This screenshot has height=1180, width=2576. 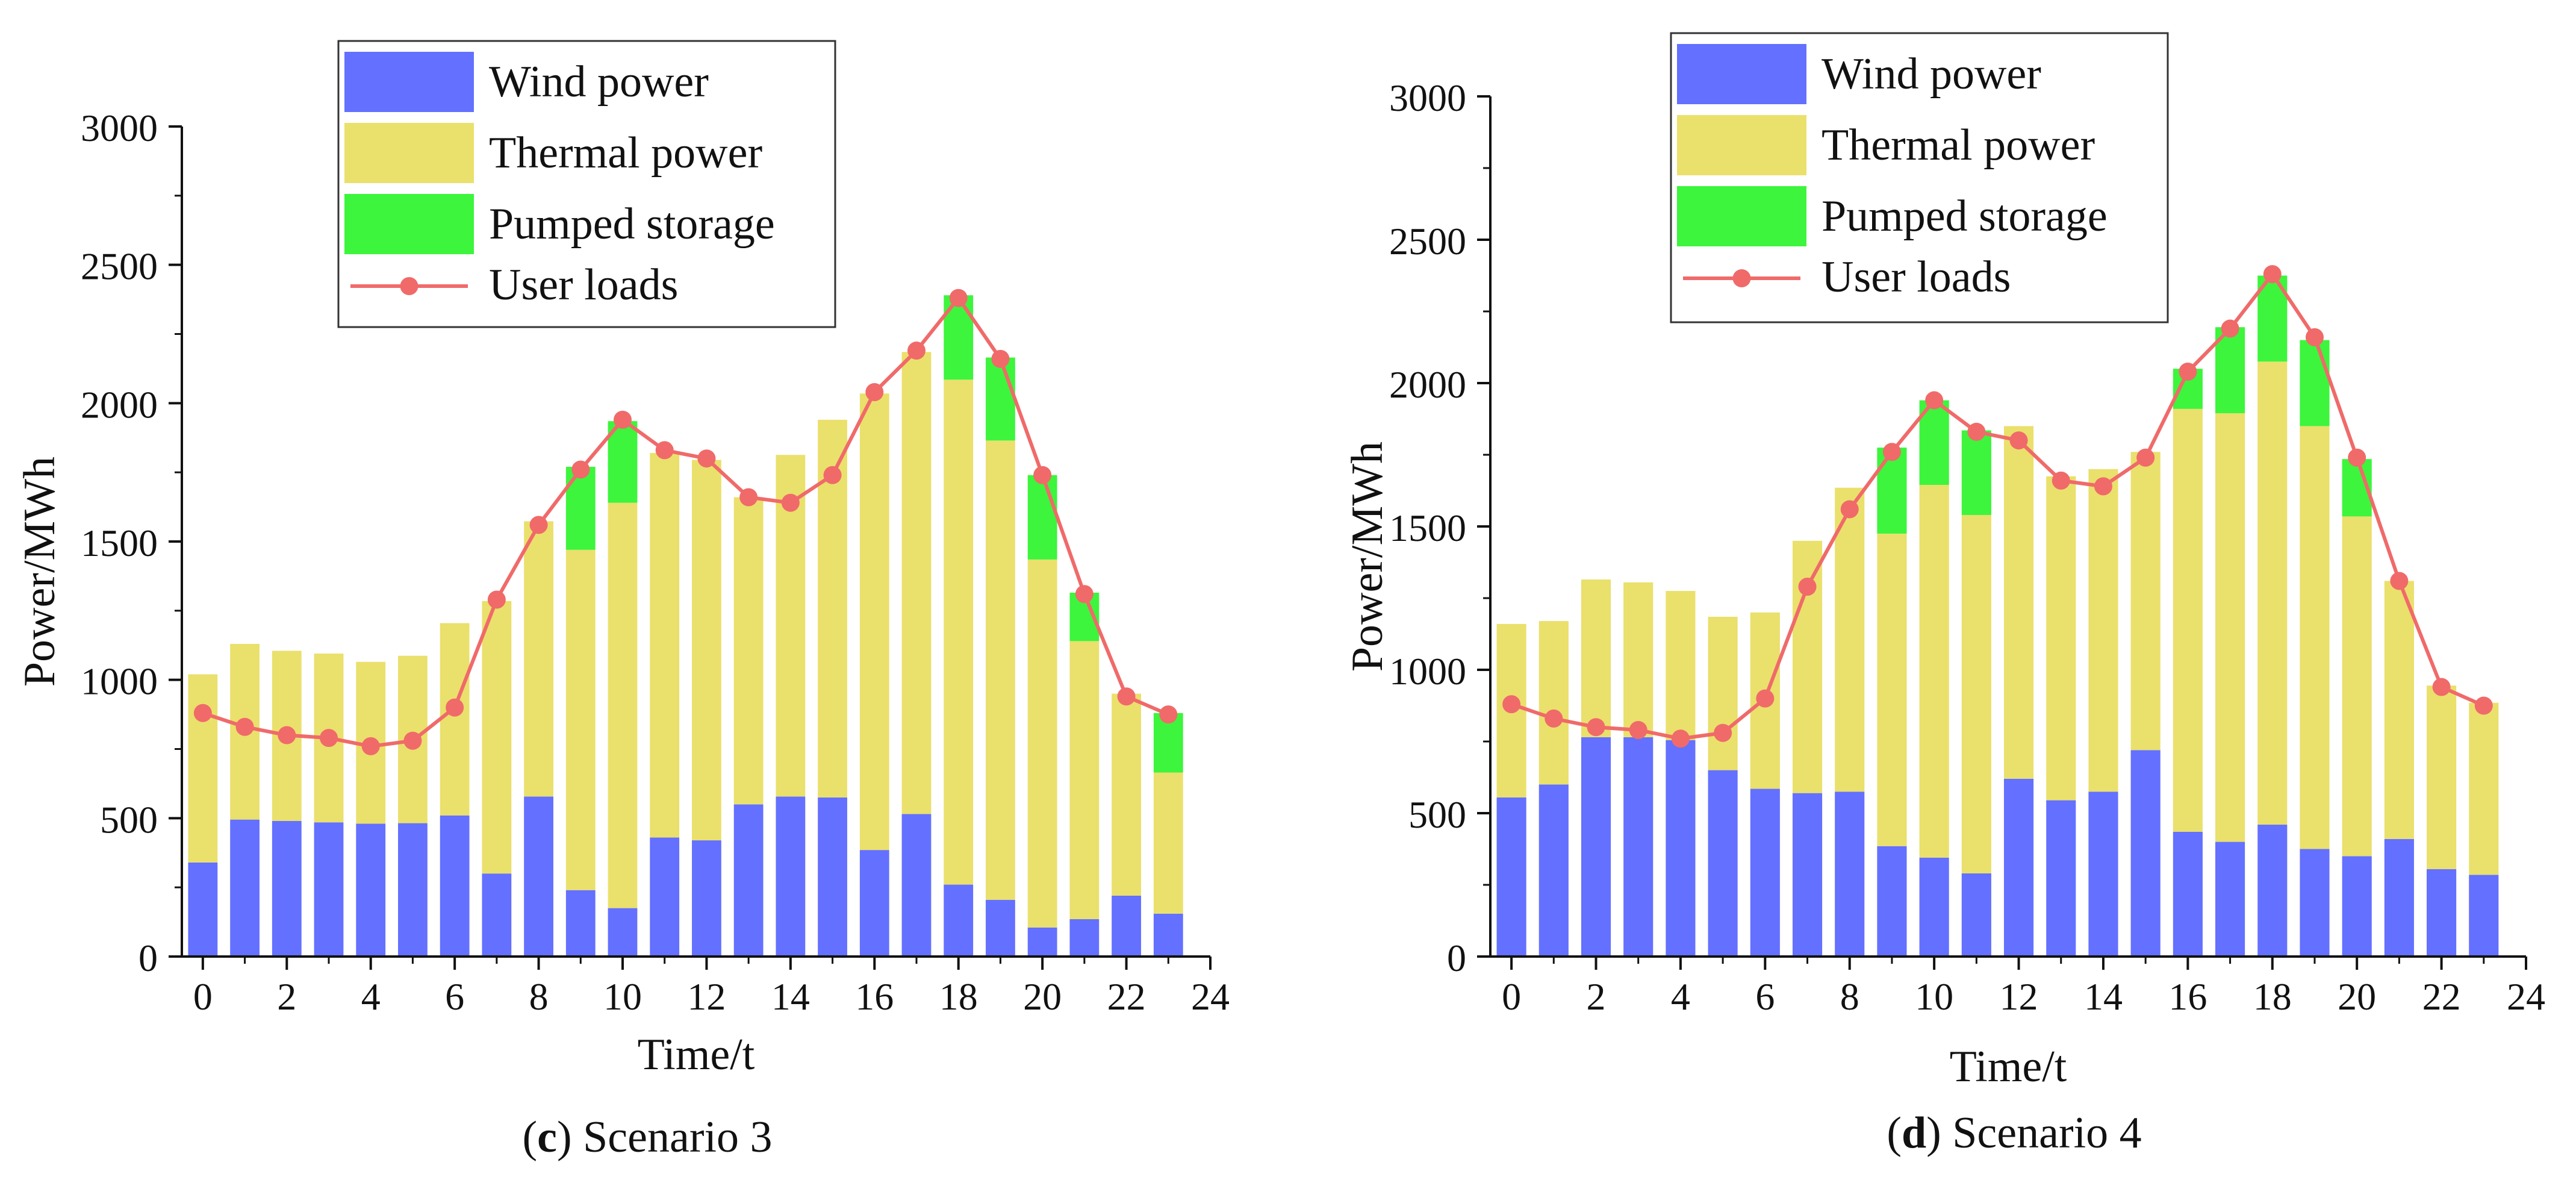 I want to click on x-tick-label: 4, so click(x=371, y=996).